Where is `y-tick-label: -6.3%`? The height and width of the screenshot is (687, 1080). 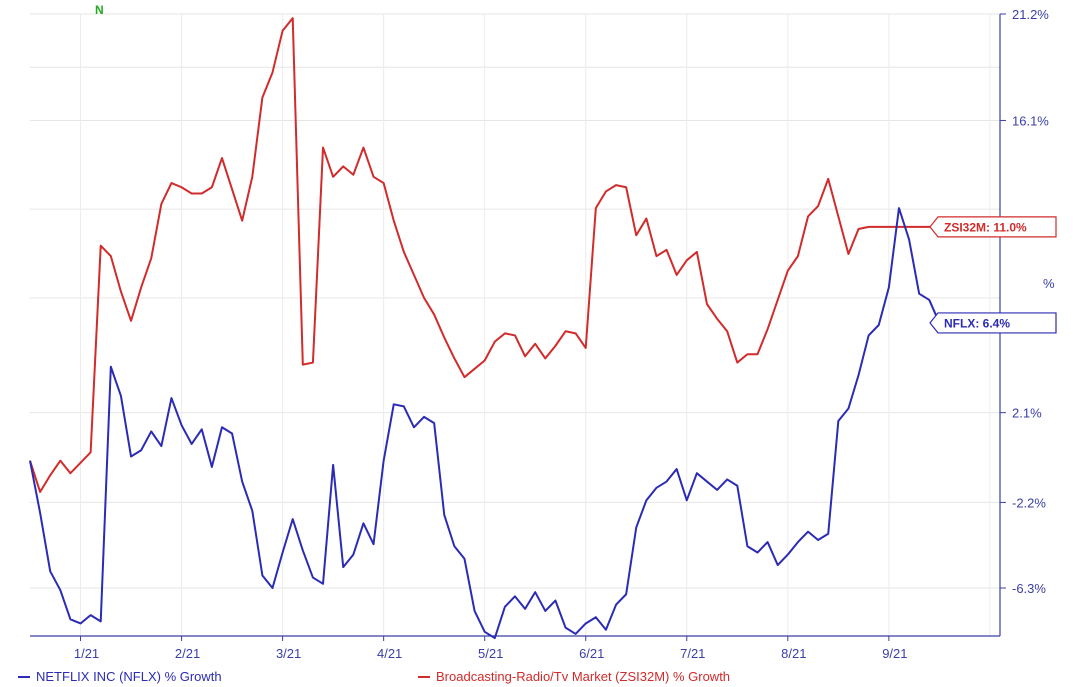
y-tick-label: -6.3% is located at coordinates (1029, 588).